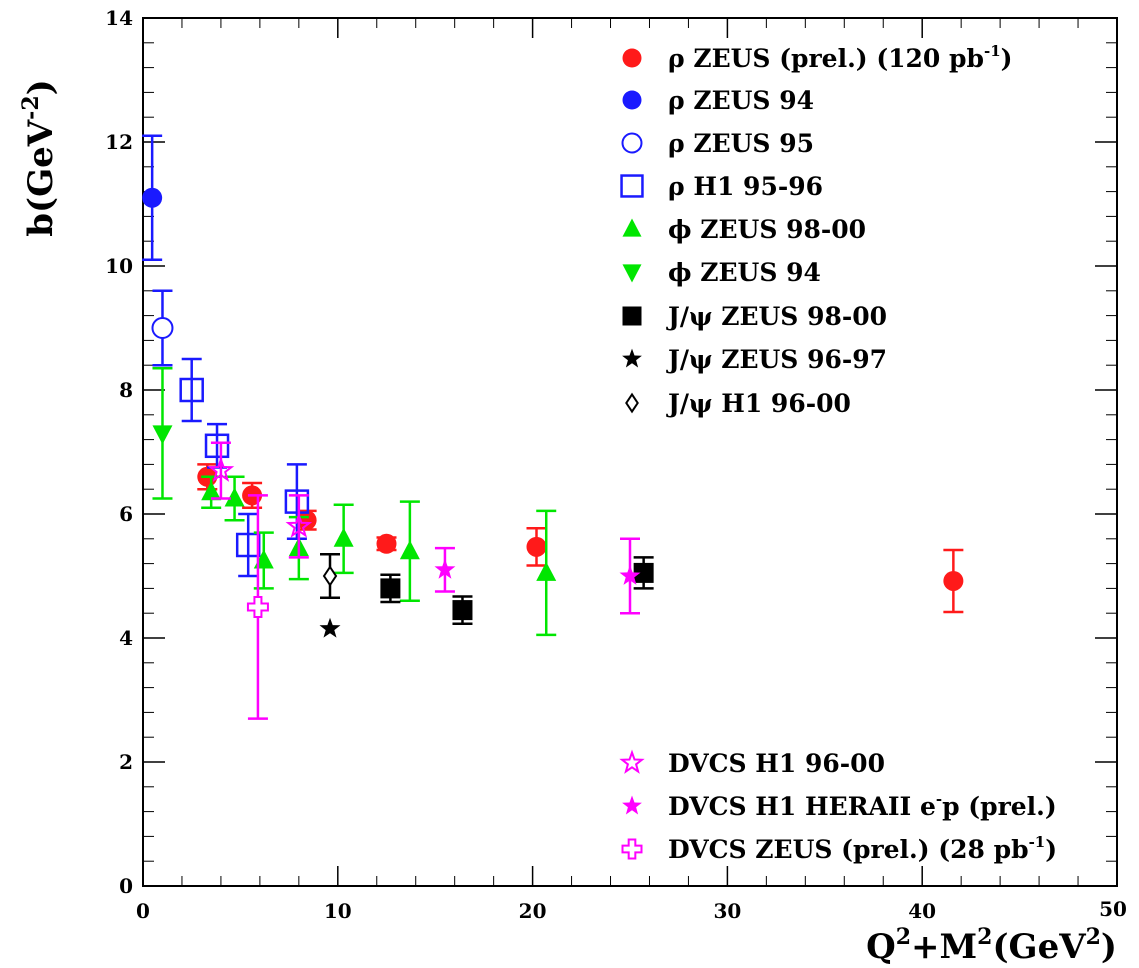 The height and width of the screenshot is (968, 1139). Describe the element at coordinates (862, 805) in the screenshot. I see `legend-label: DVCS H1 HERAII e-p (prel.)` at that location.